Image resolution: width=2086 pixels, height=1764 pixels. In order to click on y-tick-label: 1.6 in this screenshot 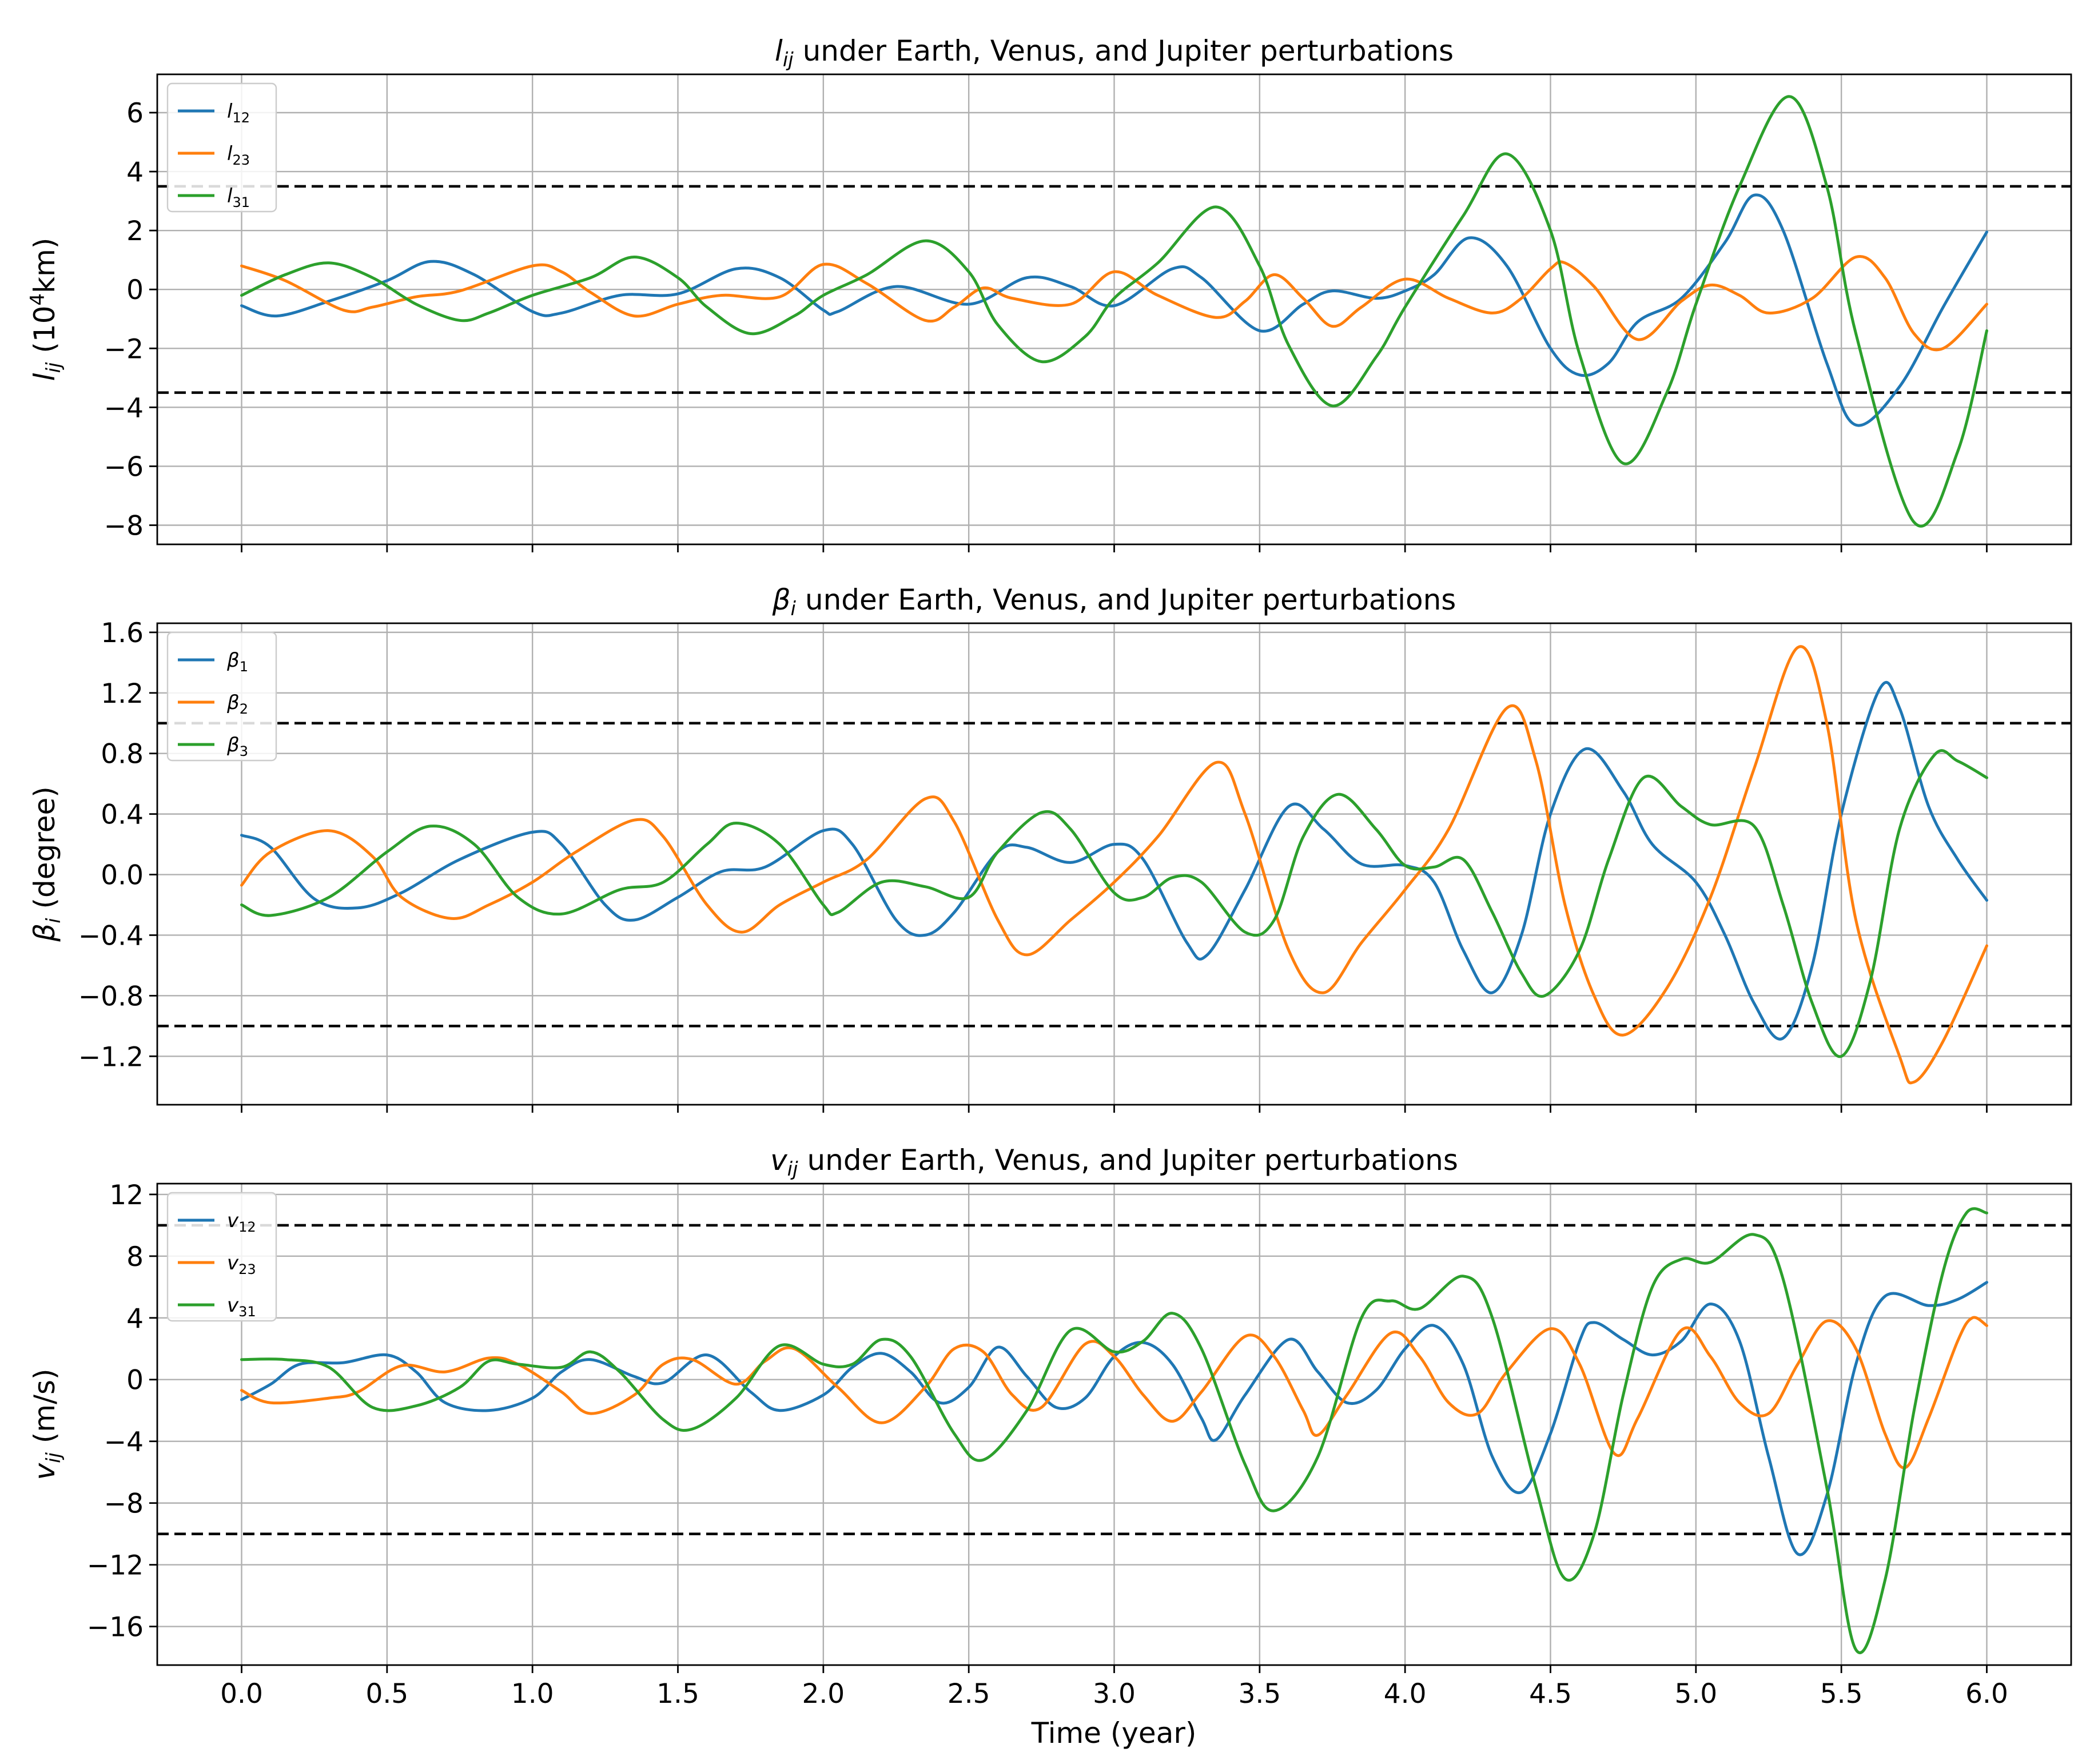, I will do `click(123, 633)`.